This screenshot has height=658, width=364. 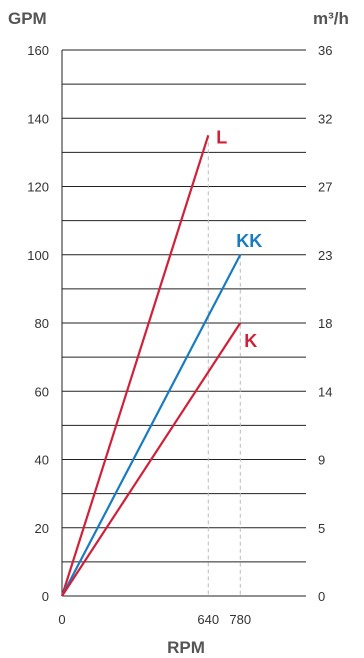 What do you see at coordinates (221, 137) in the screenshot?
I see `series-label-l: L` at bounding box center [221, 137].